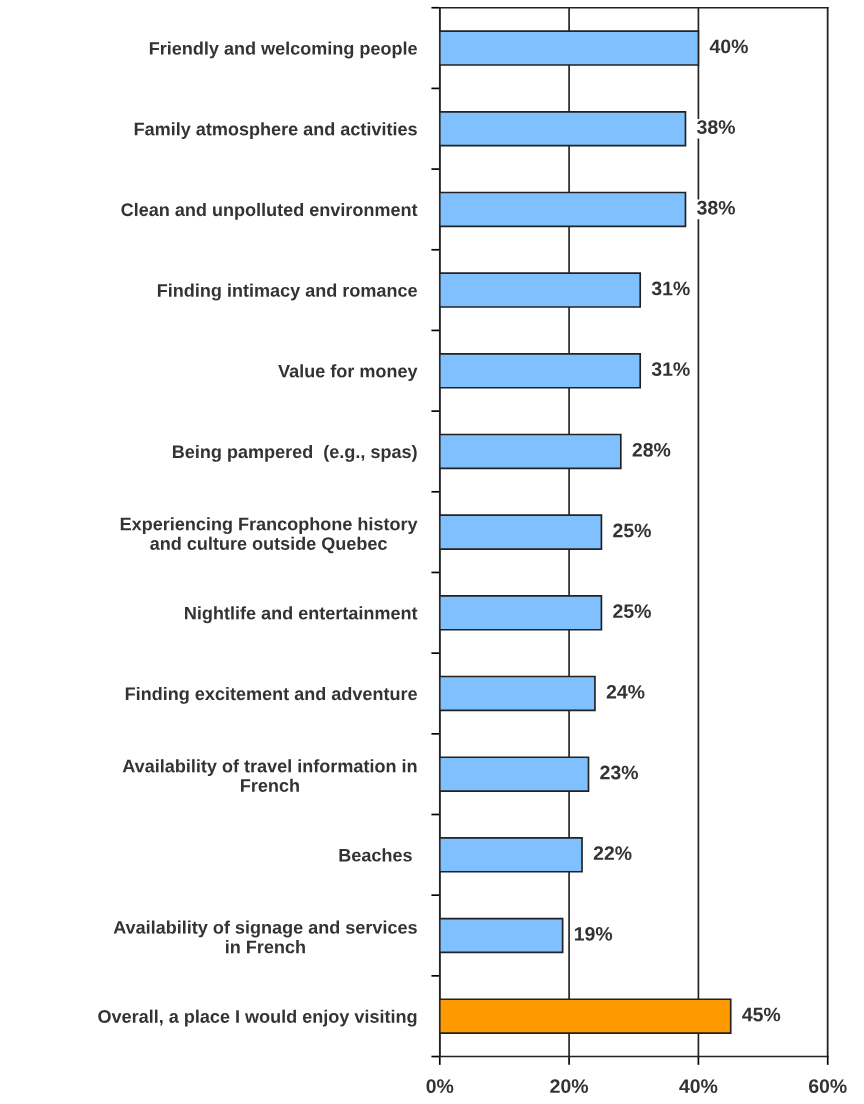 This screenshot has width=864, height=1104. Describe the element at coordinates (257, 1018) in the screenshot. I see `y-tick-label: Overall, a place I would enjoy visiting` at that location.